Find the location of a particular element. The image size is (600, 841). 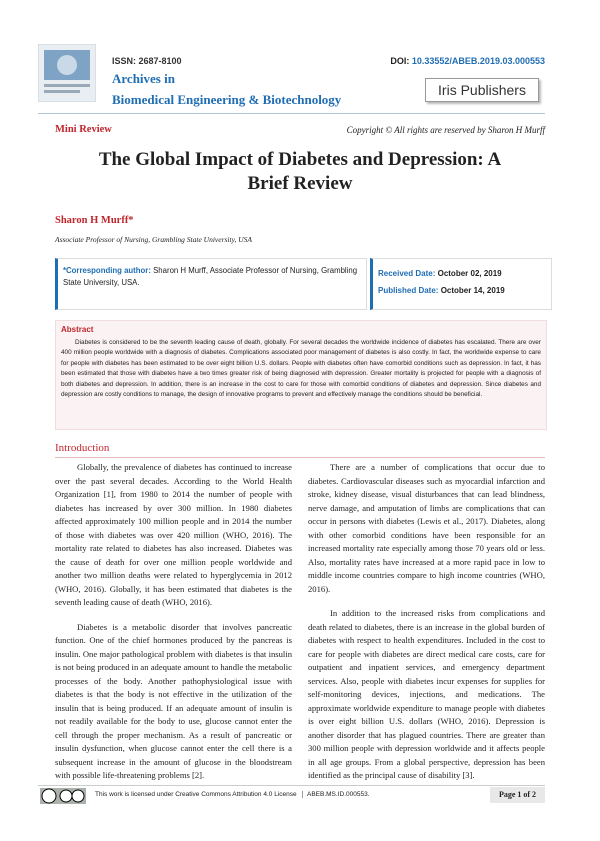

footer-rule is located at coordinates (291, 785).